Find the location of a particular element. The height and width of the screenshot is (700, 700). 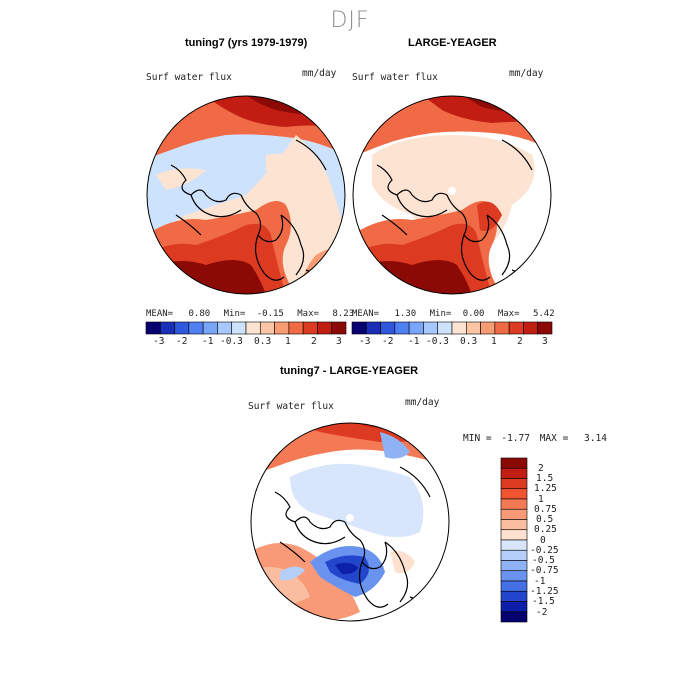

panel-2-units-label: mm/day is located at coordinates (526, 73).